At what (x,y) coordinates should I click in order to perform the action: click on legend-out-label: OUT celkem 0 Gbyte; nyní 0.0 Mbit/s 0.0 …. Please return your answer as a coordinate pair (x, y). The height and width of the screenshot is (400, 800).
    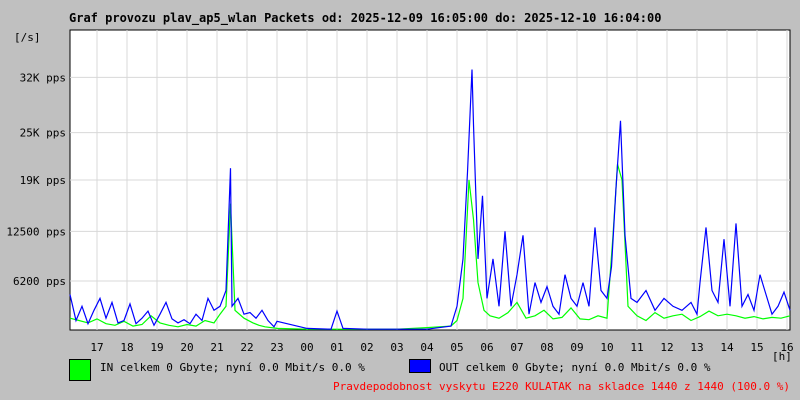
    Looking at the image, I should click on (575, 367).